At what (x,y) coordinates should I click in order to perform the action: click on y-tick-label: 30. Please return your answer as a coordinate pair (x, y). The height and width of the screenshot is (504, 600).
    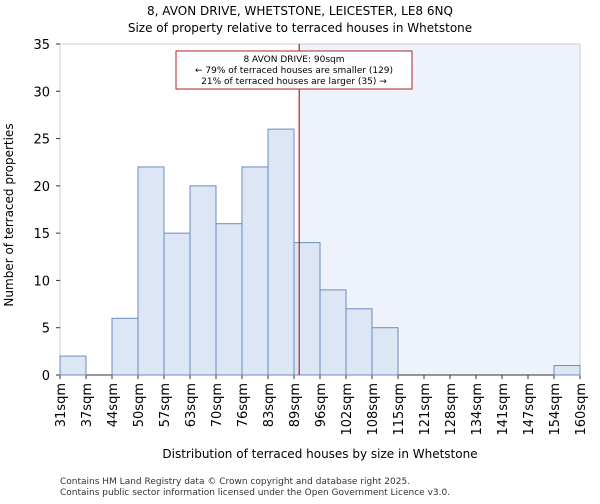
    Looking at the image, I should click on (41, 92).